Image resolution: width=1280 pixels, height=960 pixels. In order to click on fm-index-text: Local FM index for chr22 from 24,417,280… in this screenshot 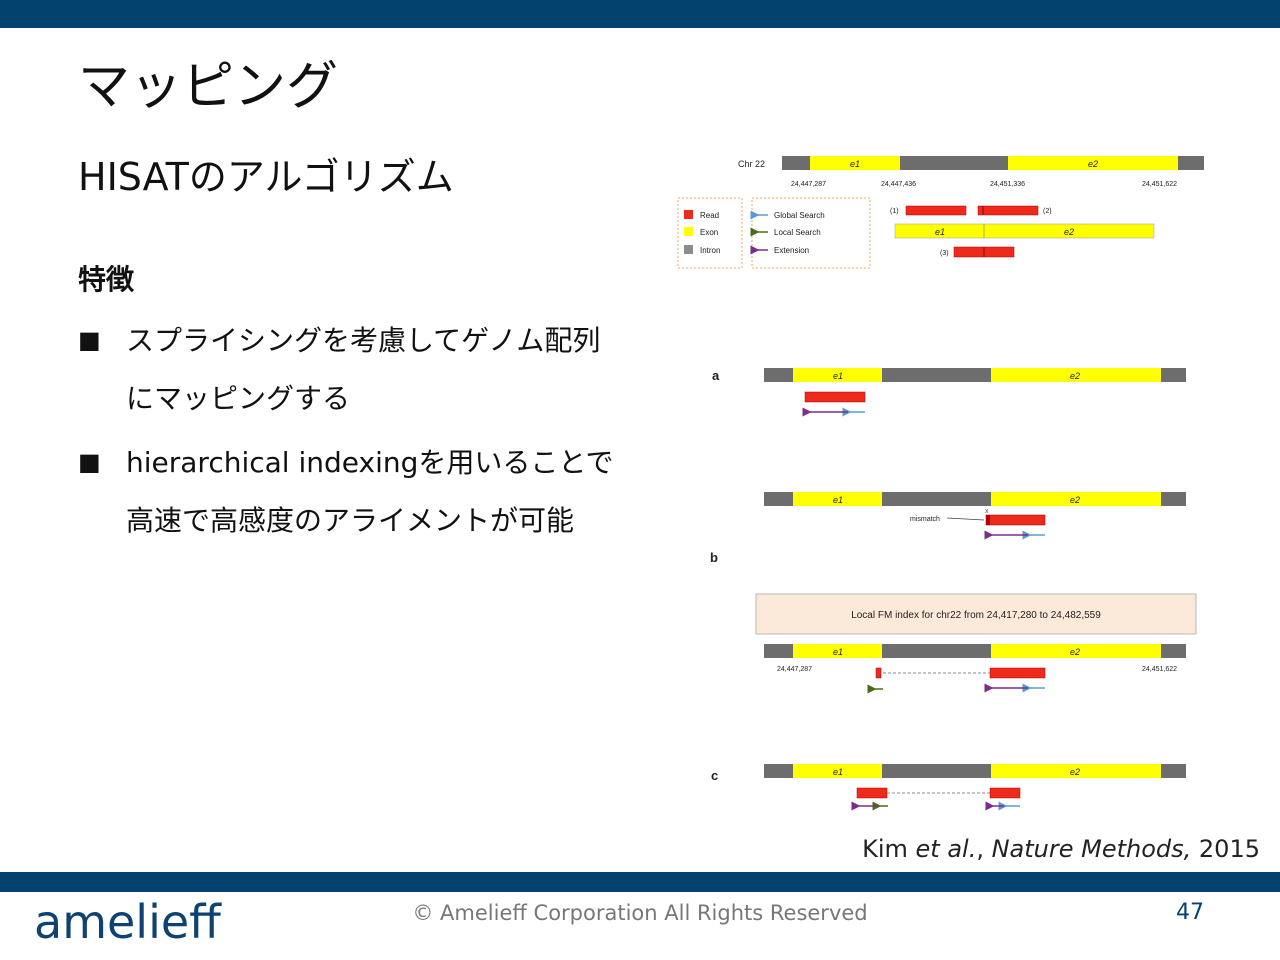, I will do `click(976, 615)`.